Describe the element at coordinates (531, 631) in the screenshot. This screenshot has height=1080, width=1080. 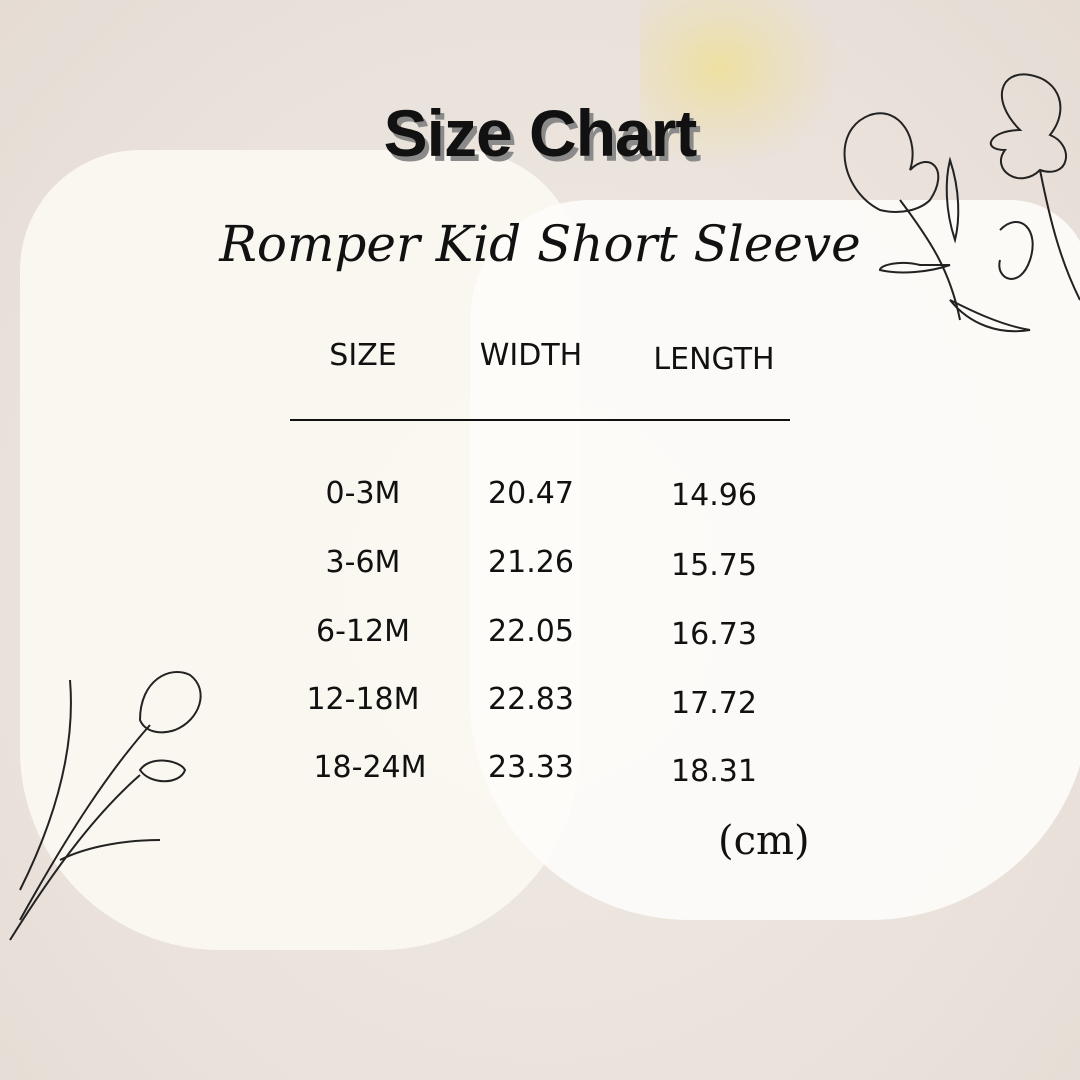
I see `cell-width: 22.05` at that location.